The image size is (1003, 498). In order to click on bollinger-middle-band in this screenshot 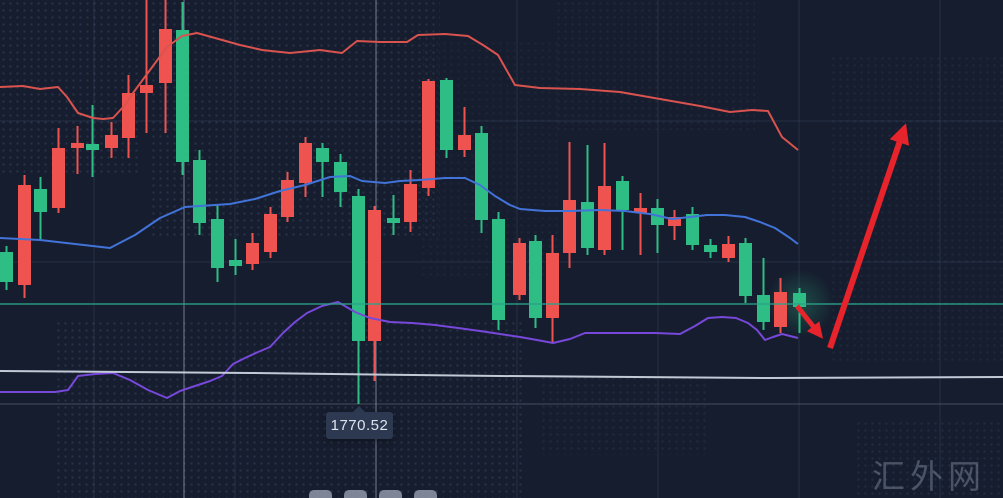, I will do `click(399, 212)`.